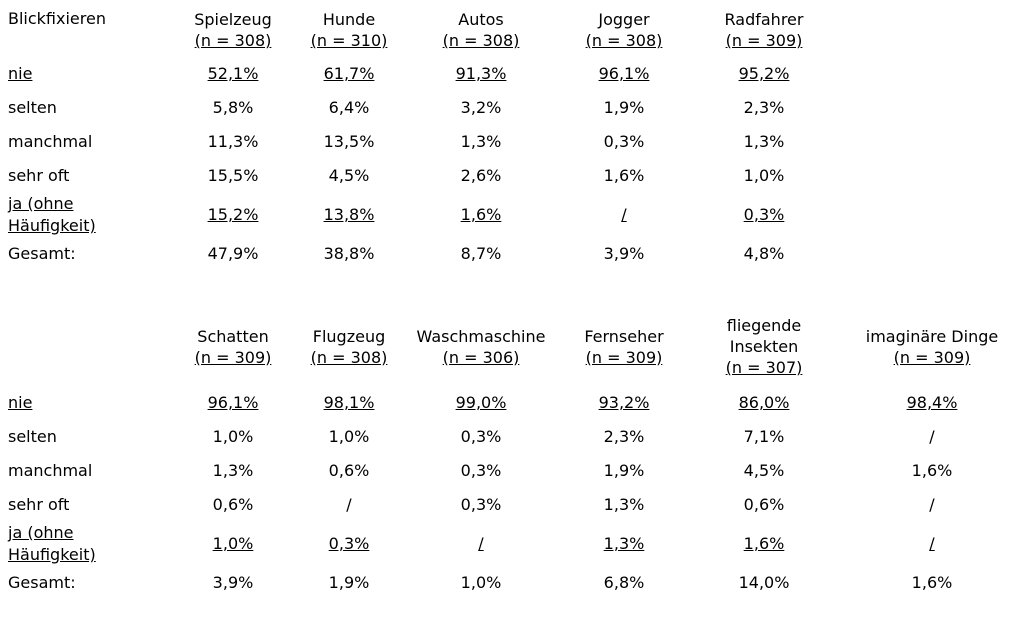 This screenshot has width=1024, height=644. What do you see at coordinates (349, 40) in the screenshot?
I see `column-sample-size: (n = 310)` at bounding box center [349, 40].